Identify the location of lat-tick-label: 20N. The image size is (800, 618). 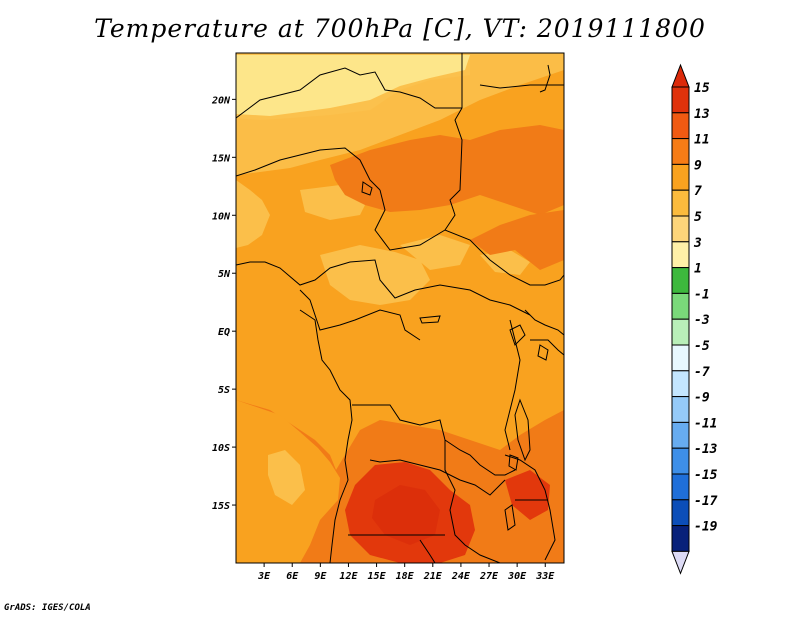
(221, 100).